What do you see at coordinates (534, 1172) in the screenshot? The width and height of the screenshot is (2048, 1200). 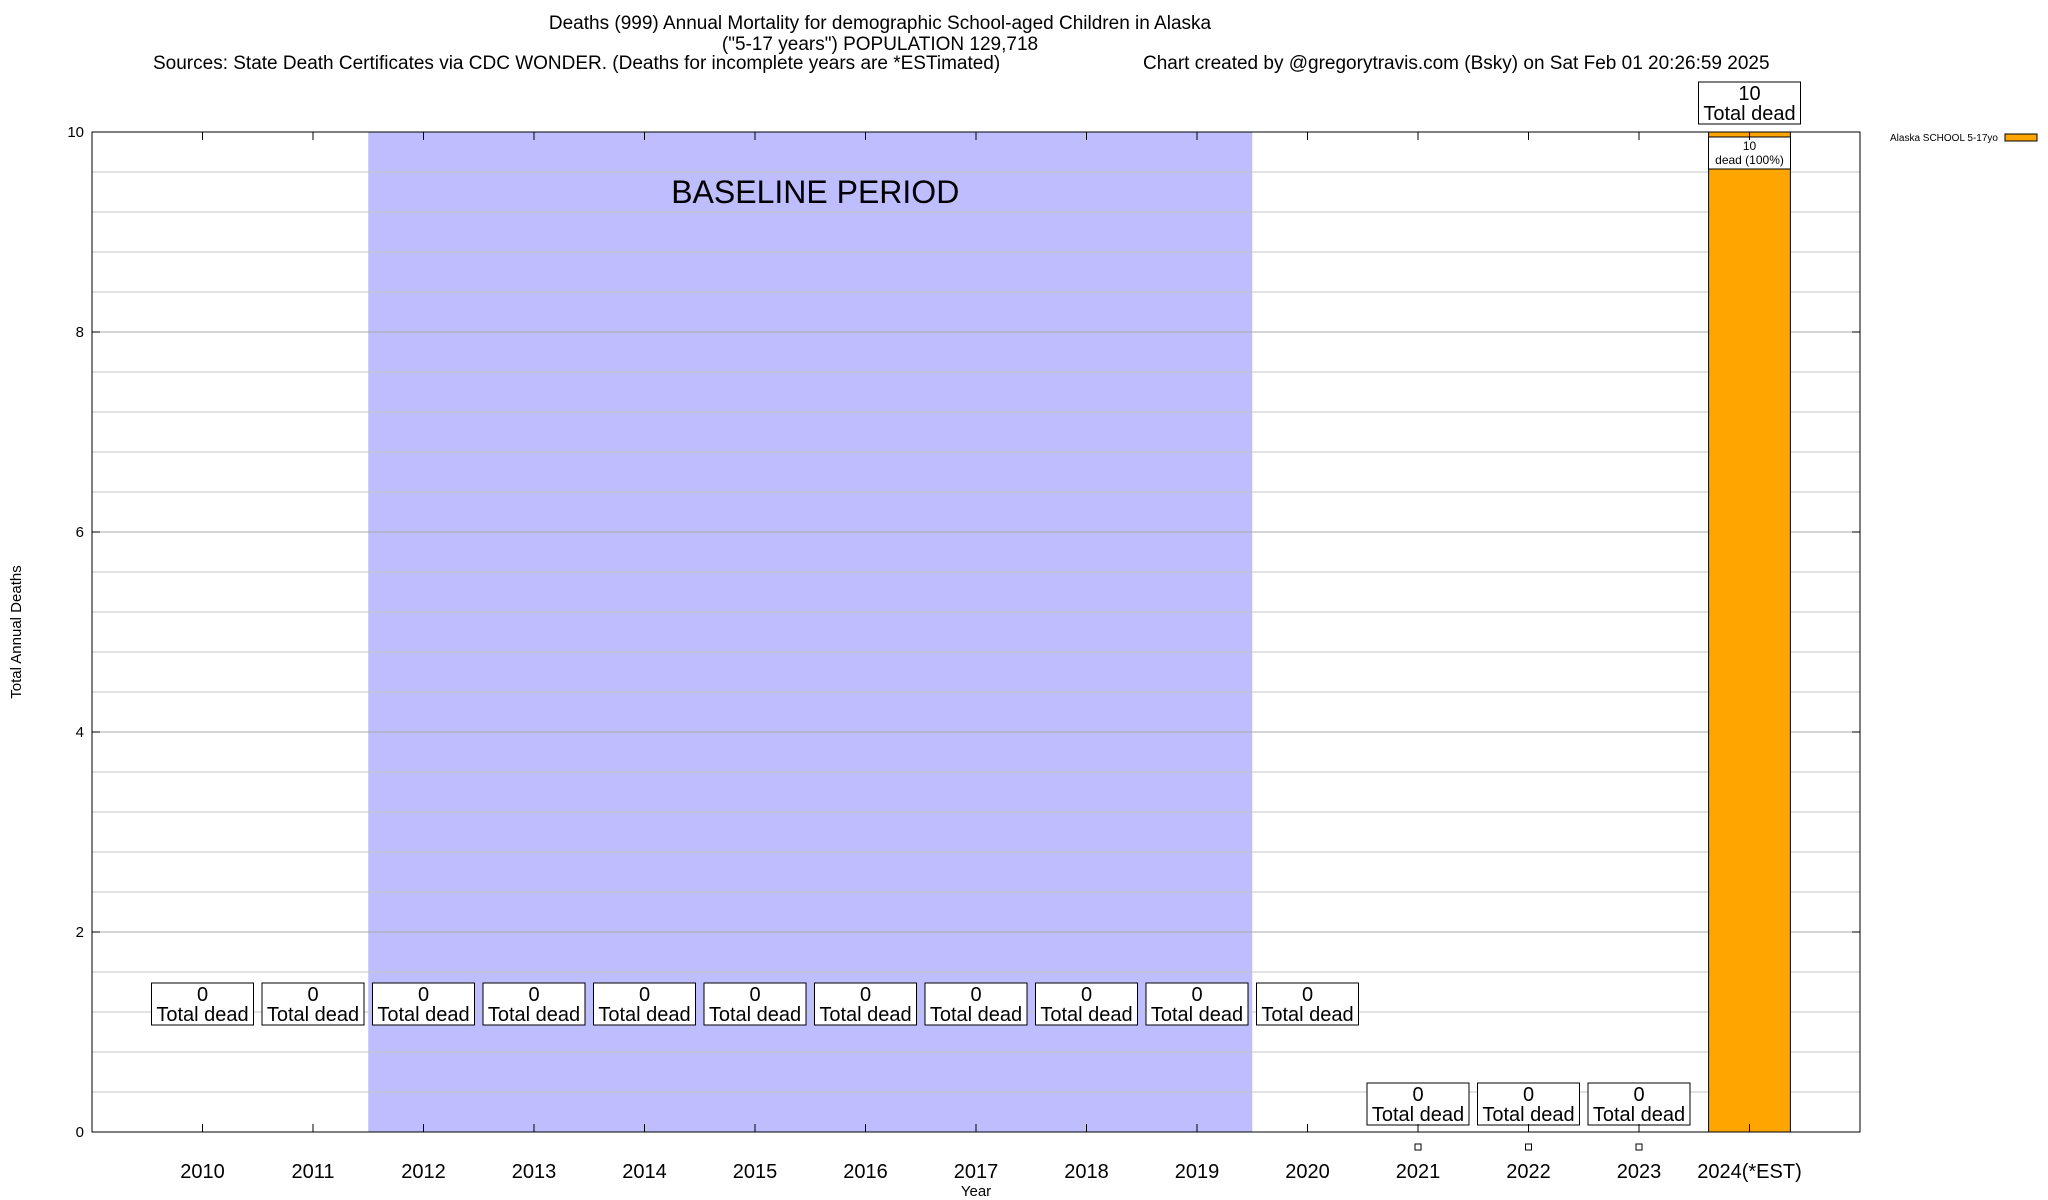 I see `x-tick-label: 2013` at bounding box center [534, 1172].